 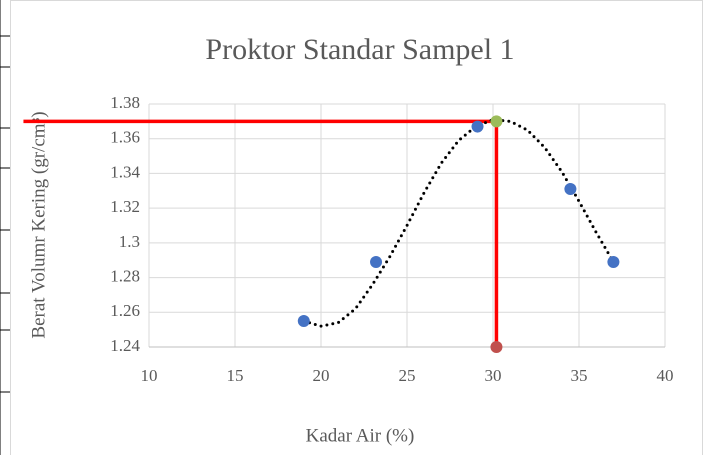 What do you see at coordinates (38, 224) in the screenshot?
I see `y-axis-label: Berat Volumr Kering (gr/cm³)` at bounding box center [38, 224].